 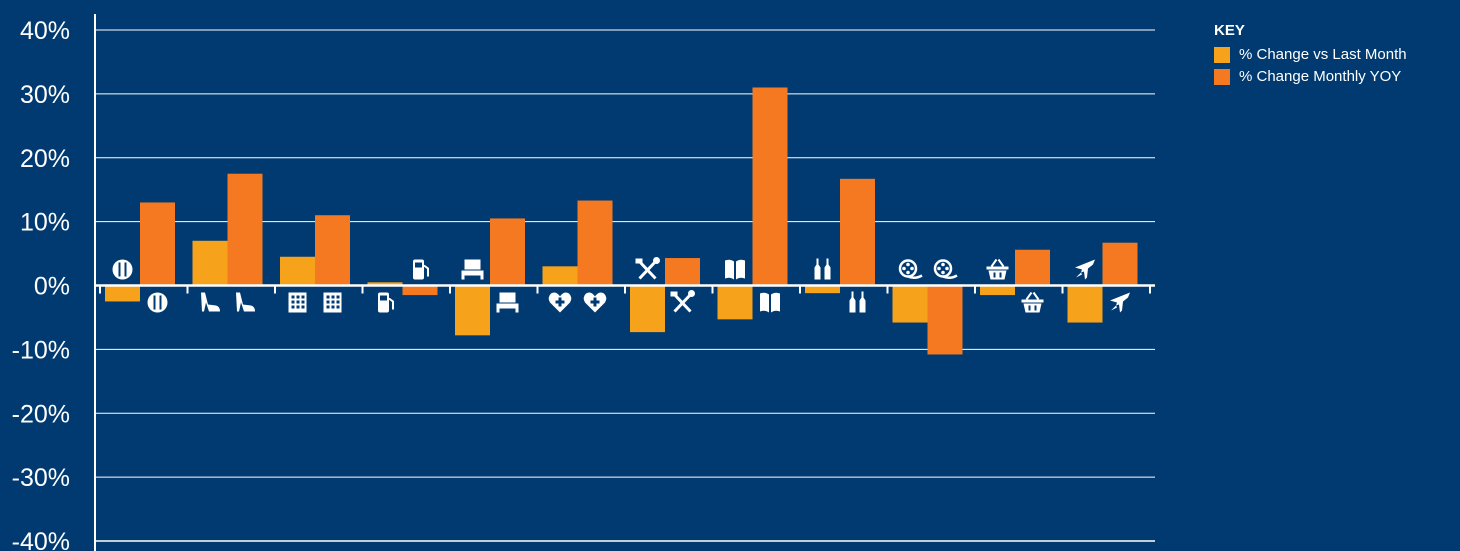 What do you see at coordinates (45, 223) in the screenshot?
I see `y-tick-label: 10%` at bounding box center [45, 223].